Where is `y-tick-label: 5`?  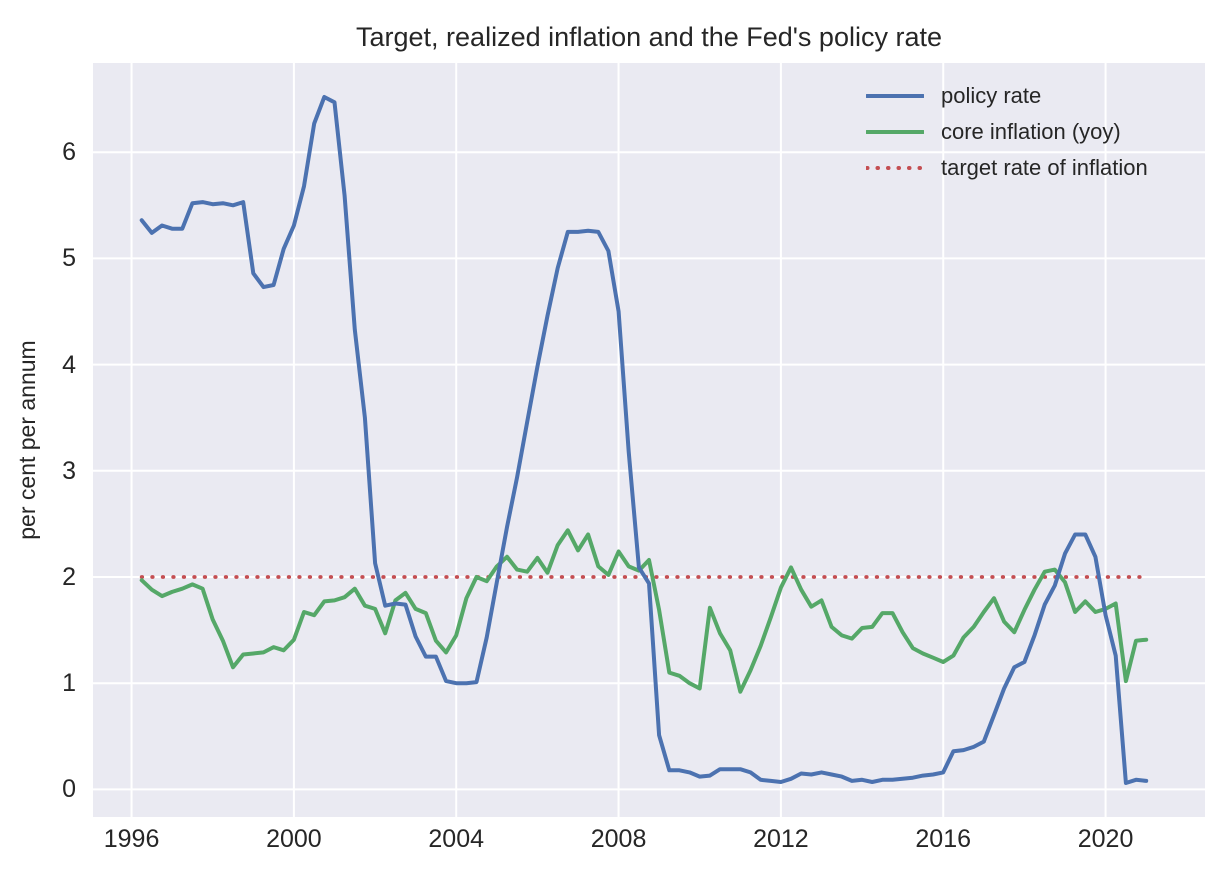 y-tick-label: 5 is located at coordinates (69, 258).